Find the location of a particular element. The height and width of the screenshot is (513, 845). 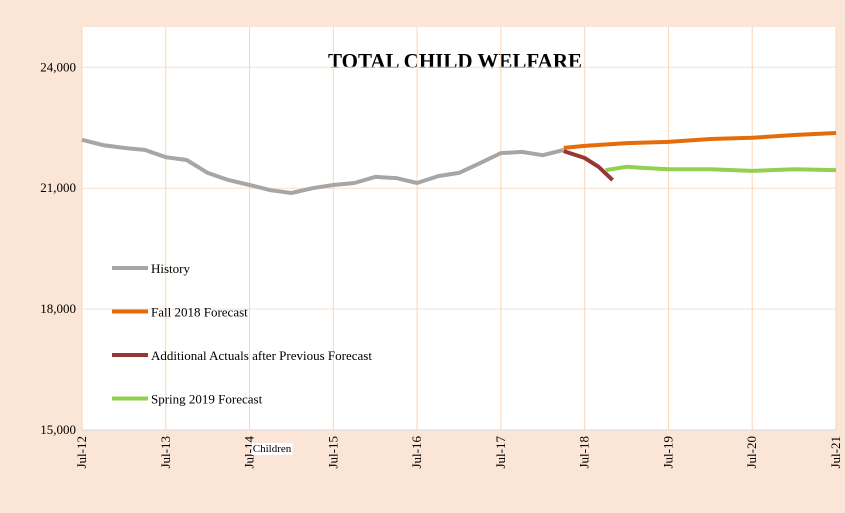

y-tick-label: 24,000 is located at coordinates (58, 66).